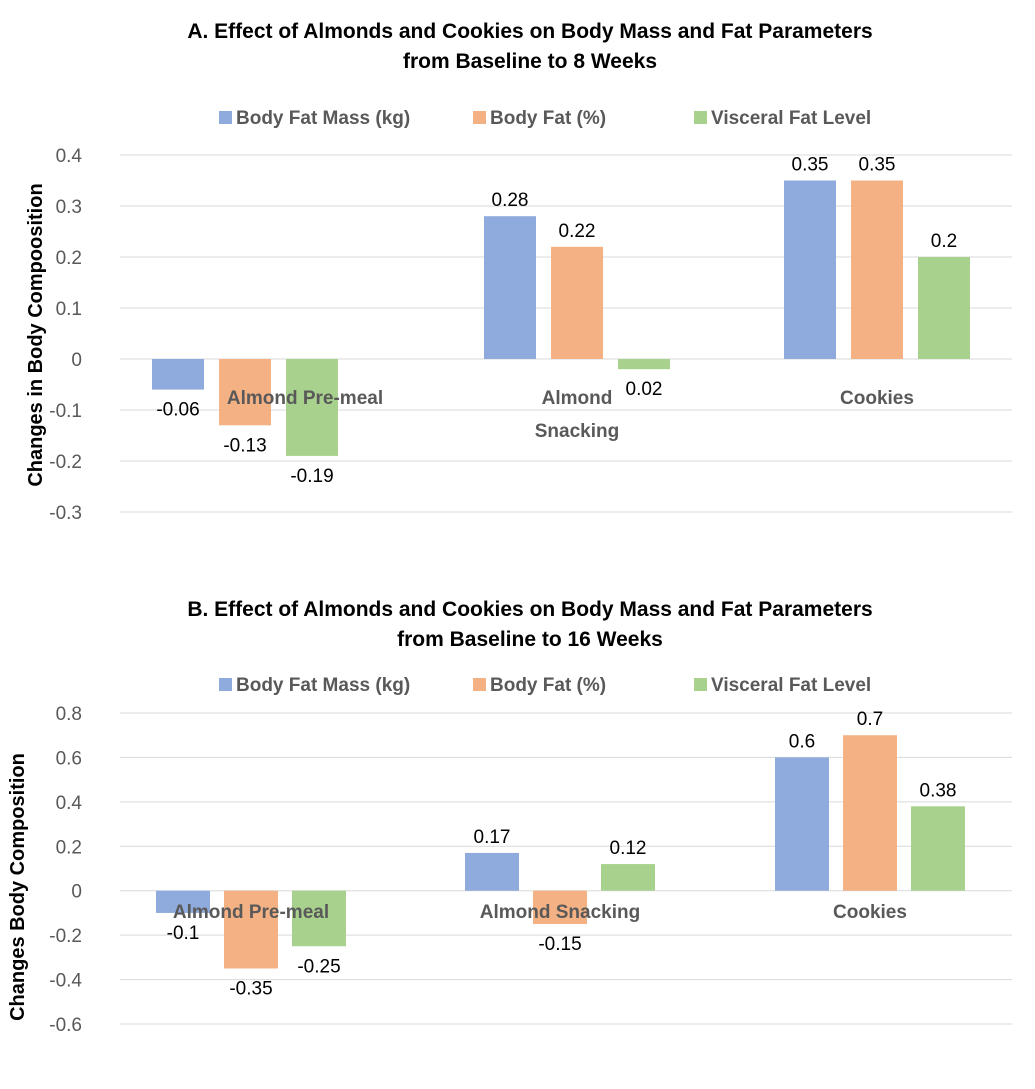 The image size is (1035, 1089). What do you see at coordinates (244, 445) in the screenshot?
I see `data-label: -0.13` at bounding box center [244, 445].